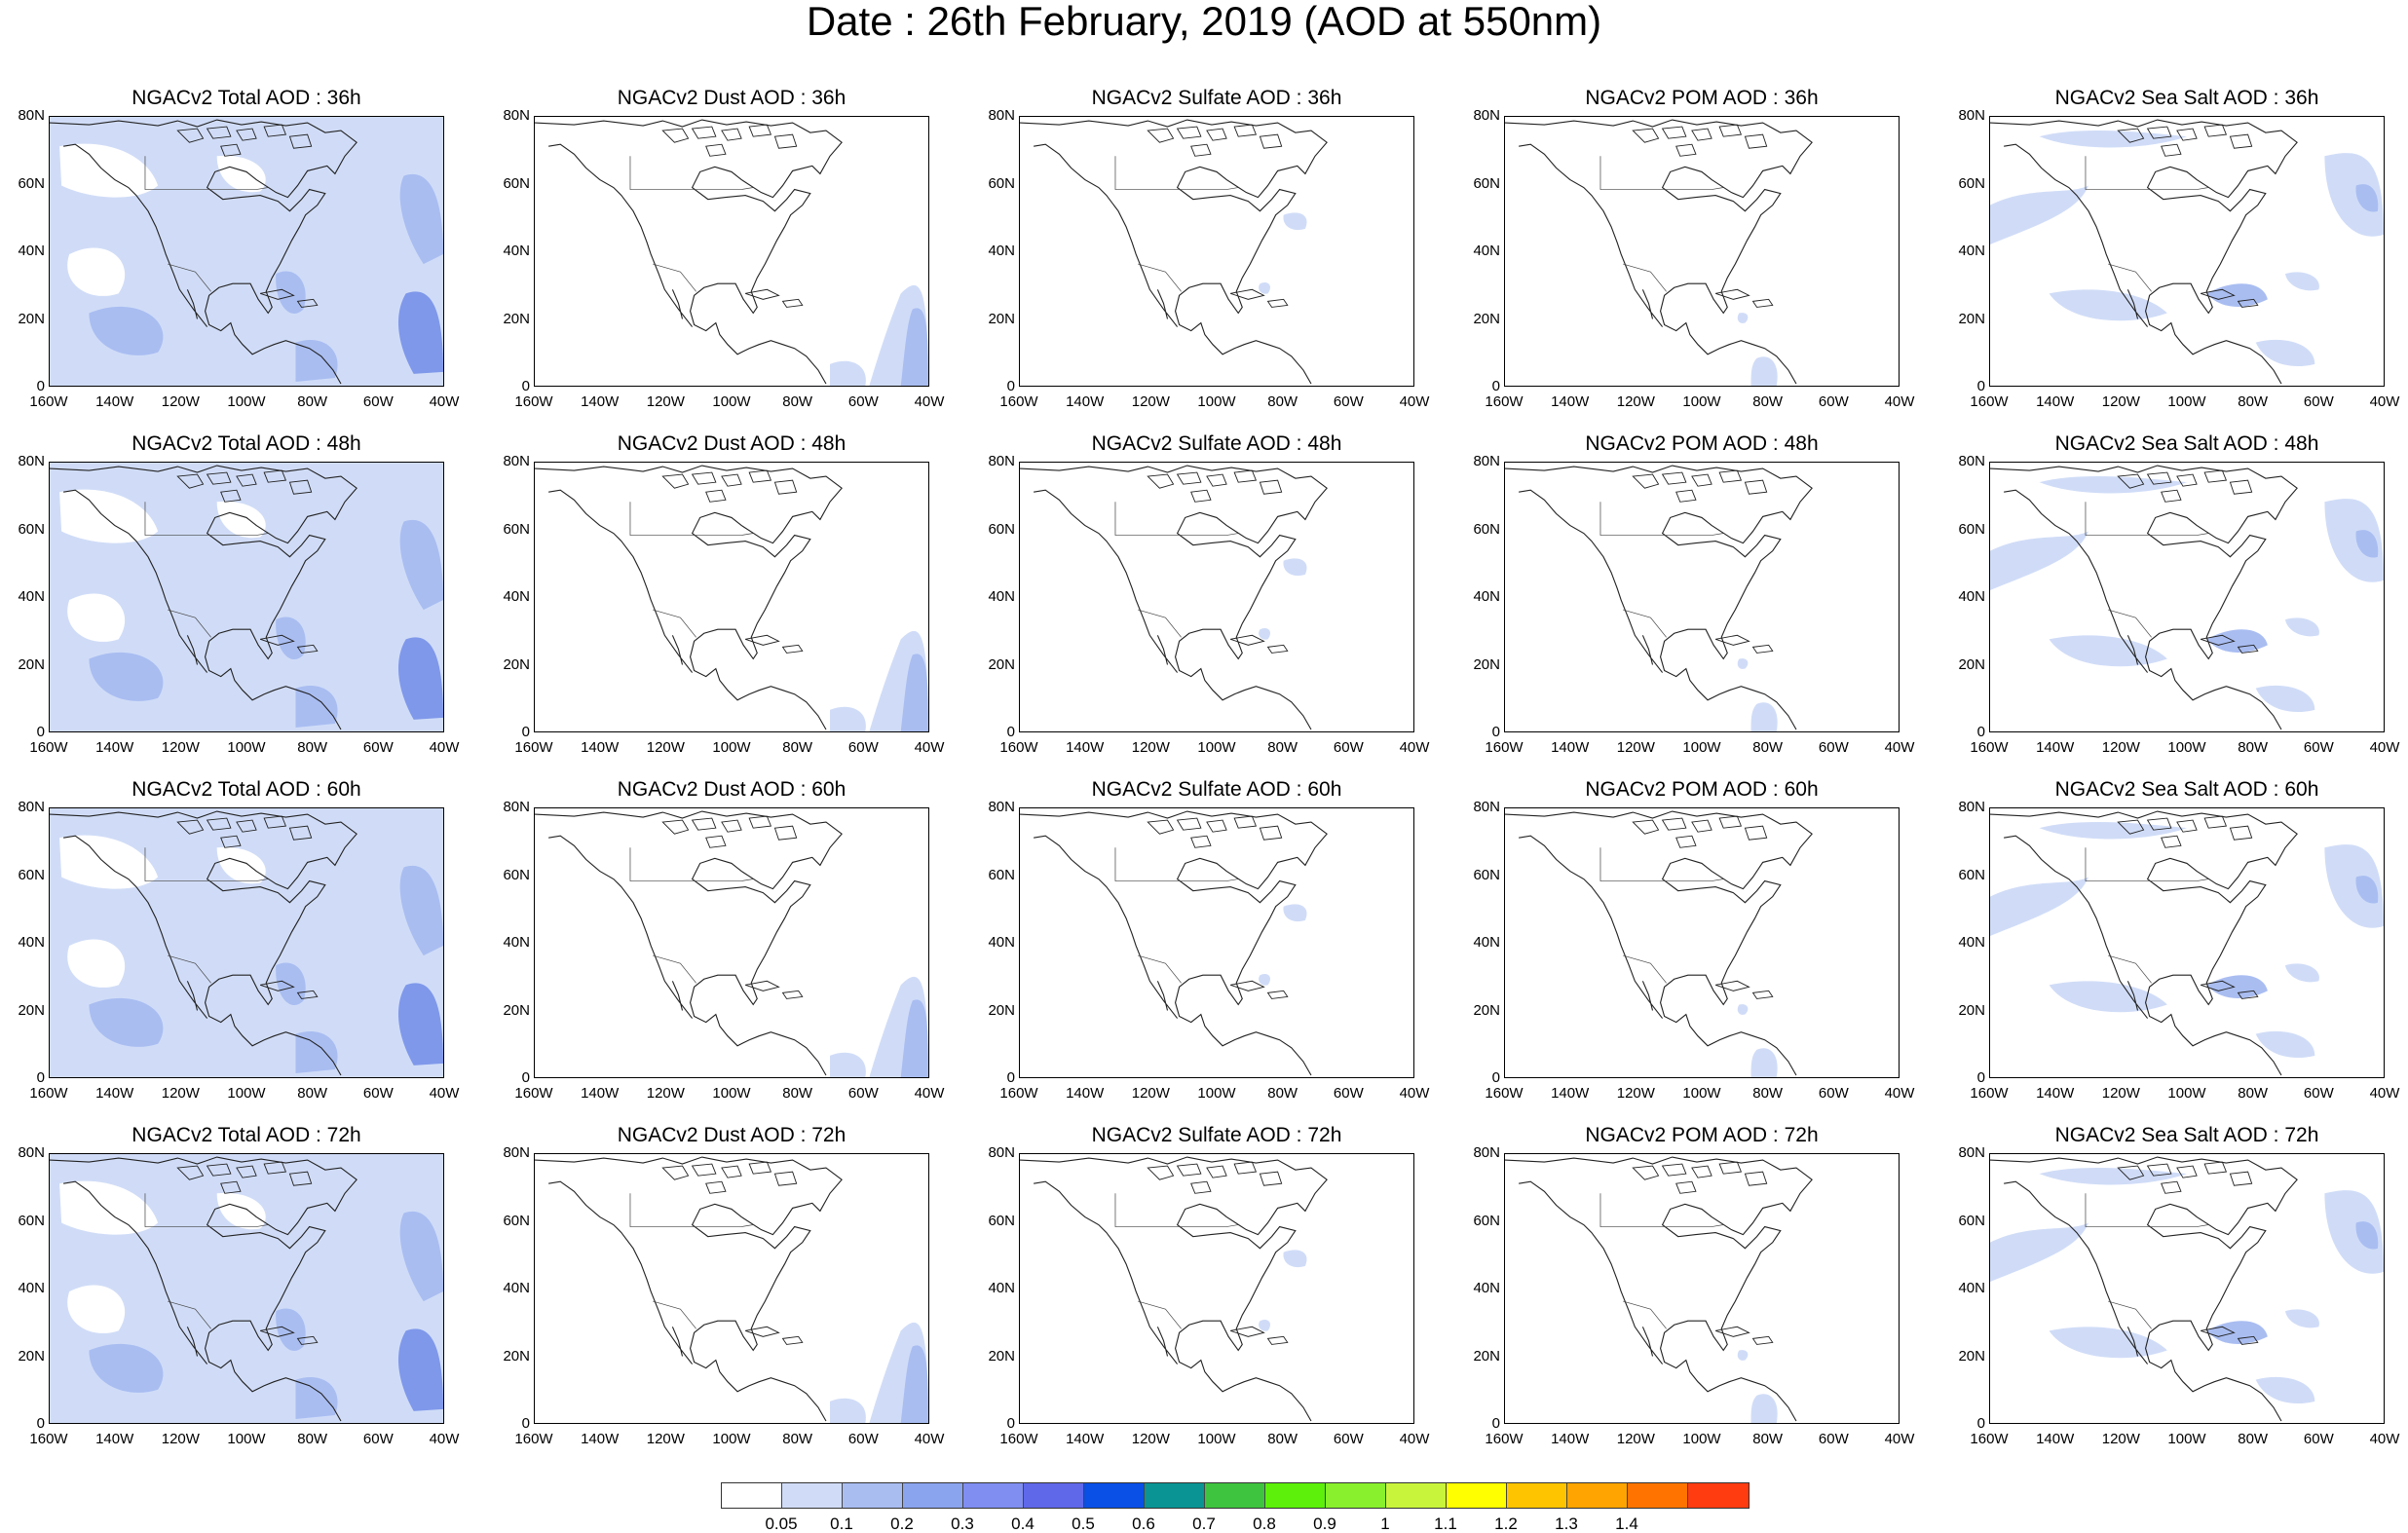  I want to click on panel-title: NGACv2 Sea Salt AOD : 36h, so click(2186, 98).